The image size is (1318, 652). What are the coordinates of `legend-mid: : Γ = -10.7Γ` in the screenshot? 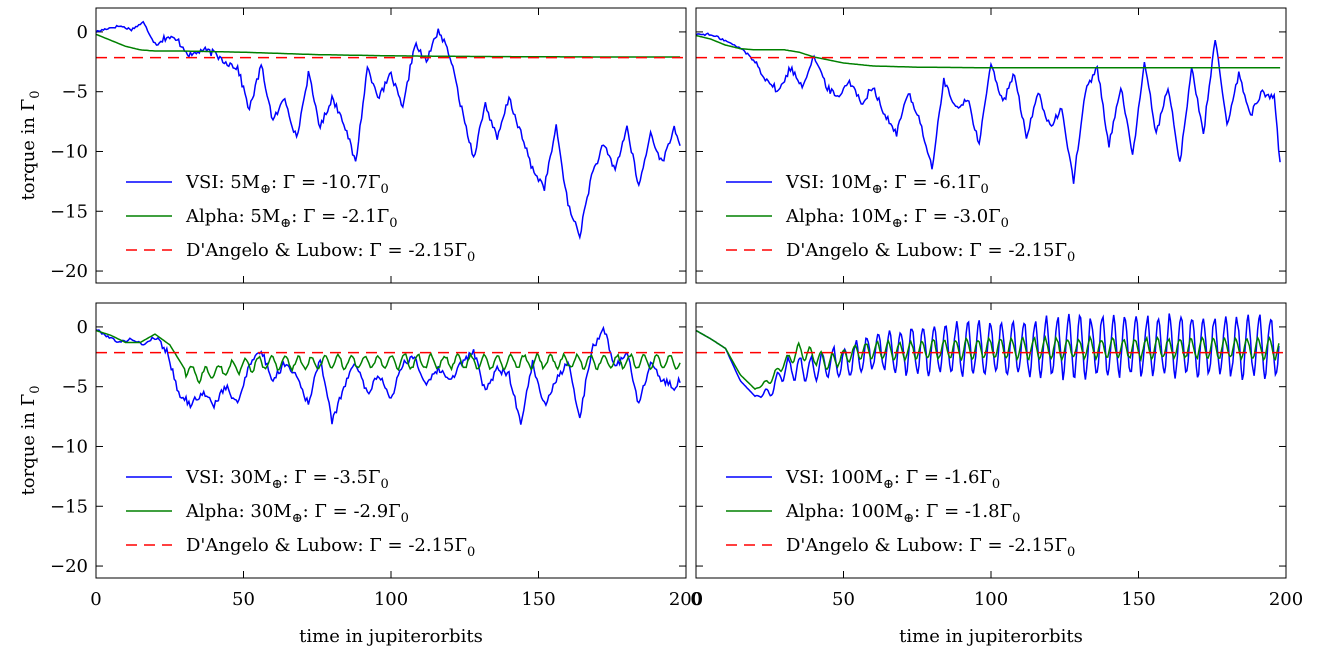 It's located at (325, 182).